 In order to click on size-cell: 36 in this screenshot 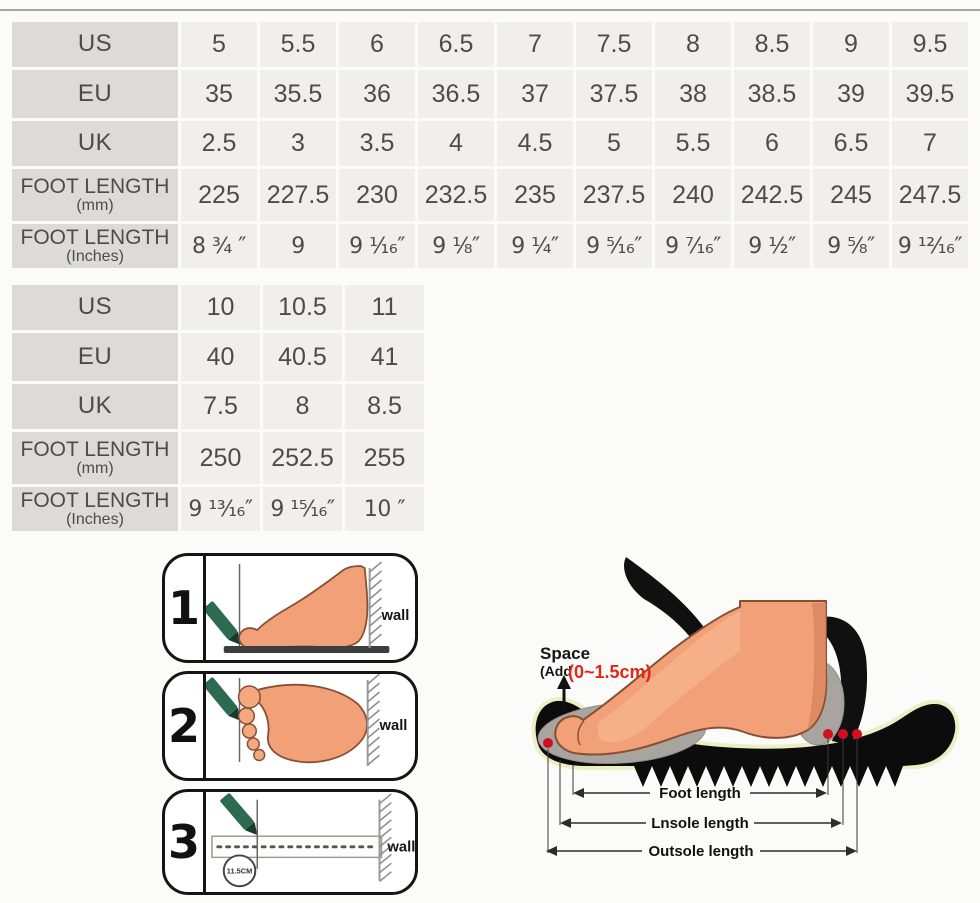, I will do `click(377, 94)`.